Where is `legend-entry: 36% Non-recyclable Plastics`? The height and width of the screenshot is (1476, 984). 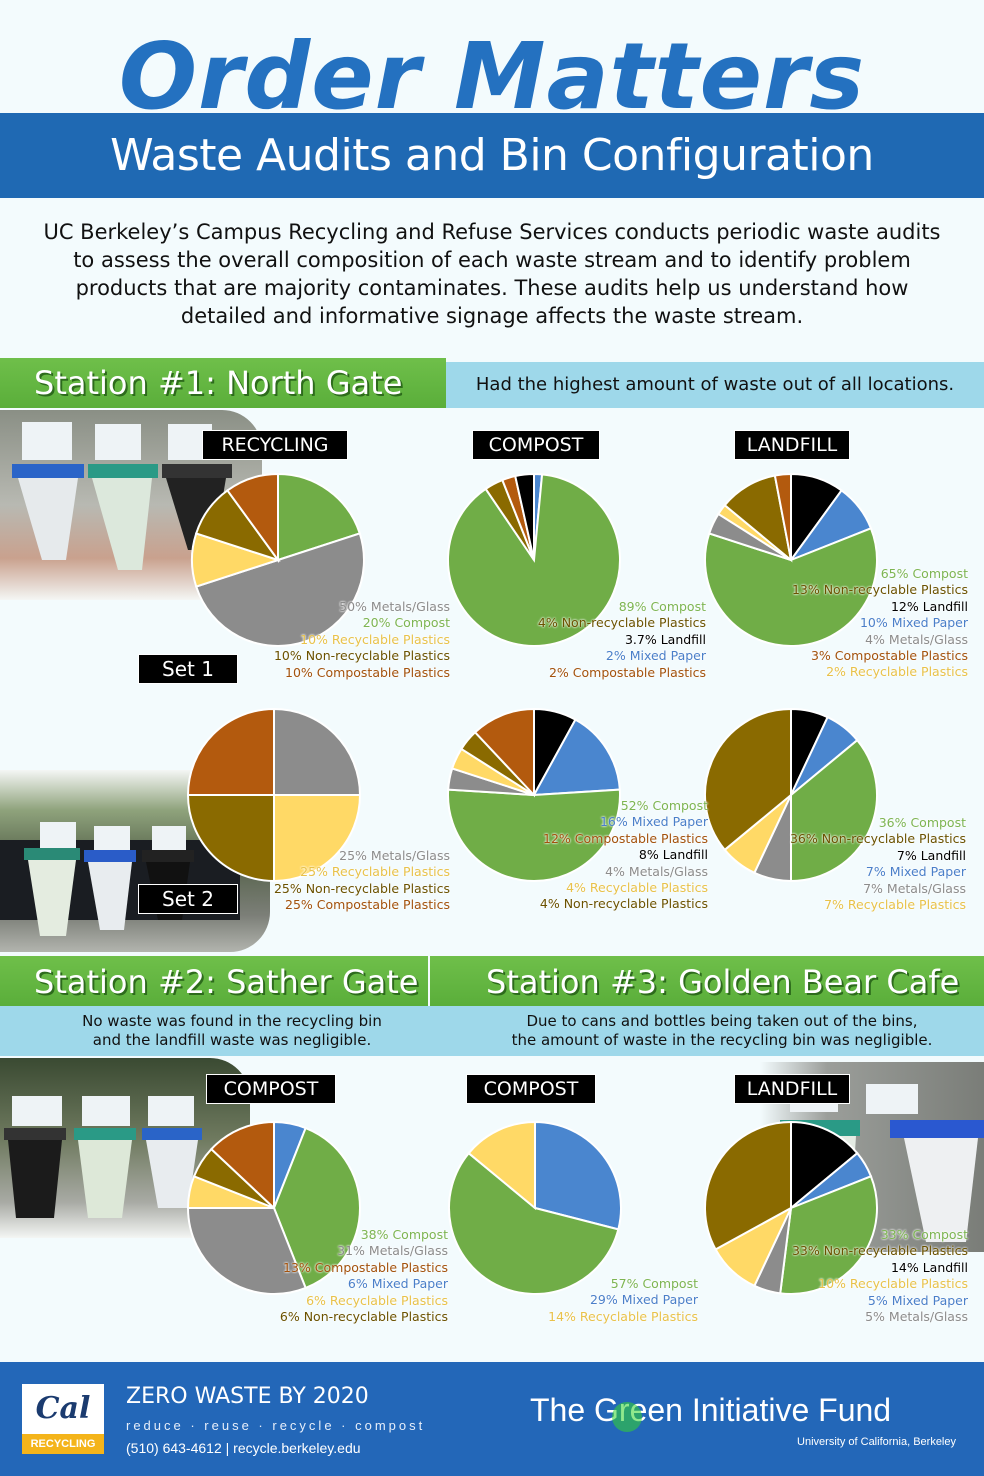 legend-entry: 36% Non-recyclable Plastics is located at coordinates (877, 839).